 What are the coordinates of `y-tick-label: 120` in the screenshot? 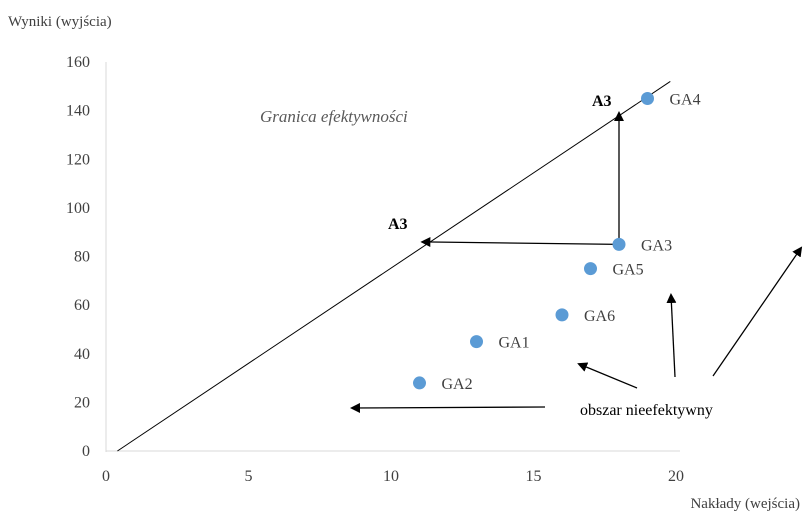 It's located at (78, 159).